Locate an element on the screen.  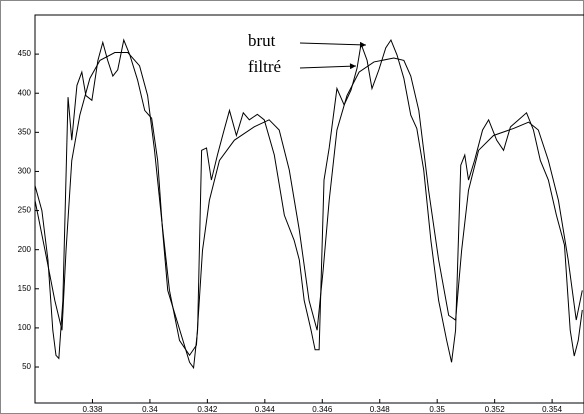
x-tick-label: 0.35 is located at coordinates (437, 409).